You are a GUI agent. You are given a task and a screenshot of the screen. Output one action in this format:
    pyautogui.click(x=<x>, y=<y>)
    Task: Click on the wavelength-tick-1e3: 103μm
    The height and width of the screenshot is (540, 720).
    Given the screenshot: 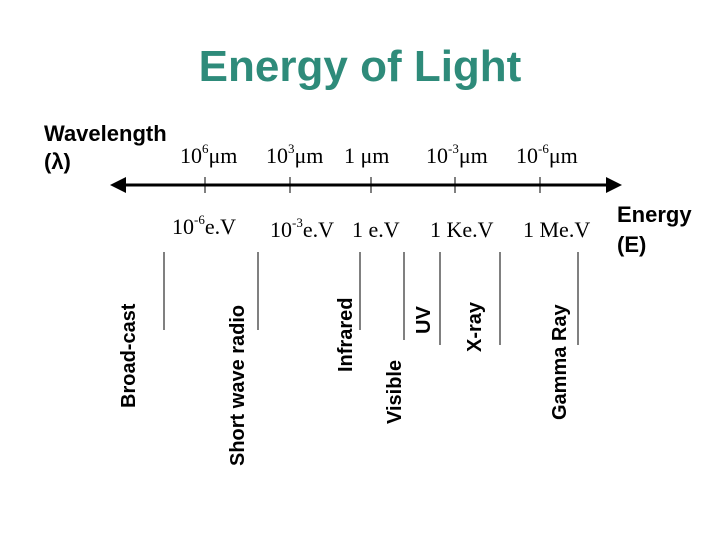 What is the action you would take?
    pyautogui.click(x=295, y=154)
    